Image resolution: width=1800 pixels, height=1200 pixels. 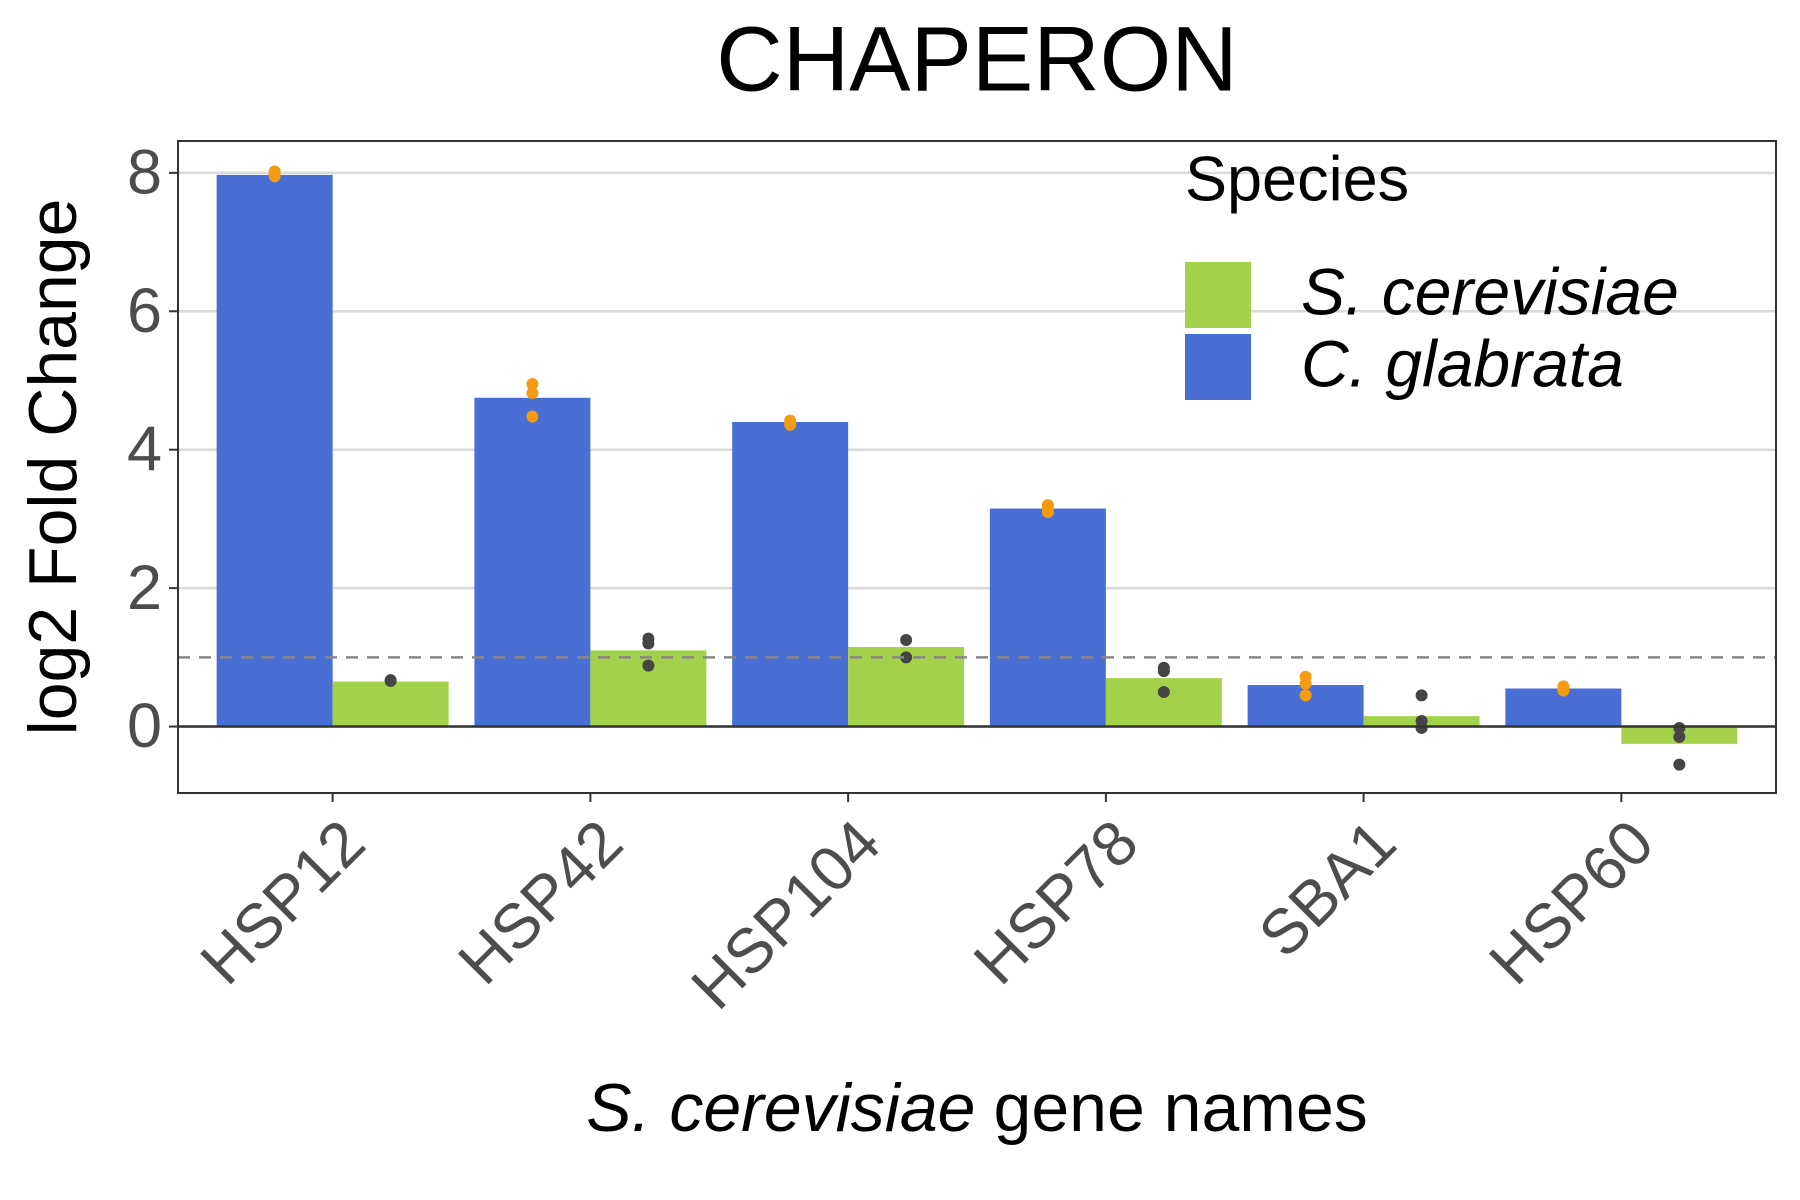 What do you see at coordinates (780, 1108) in the screenshot?
I see `x-axis-title-italic: S. cerevisiae` at bounding box center [780, 1108].